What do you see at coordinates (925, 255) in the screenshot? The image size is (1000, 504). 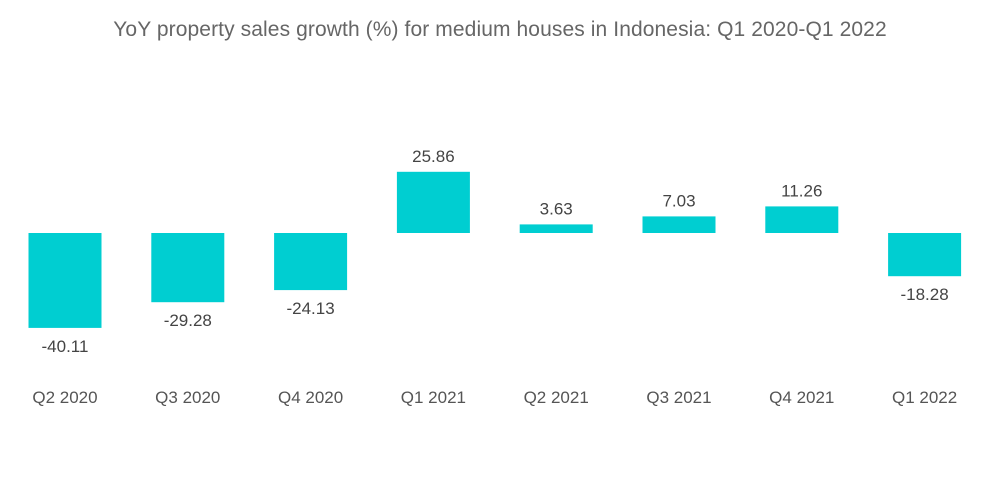 I see `bar-q1-2022` at bounding box center [925, 255].